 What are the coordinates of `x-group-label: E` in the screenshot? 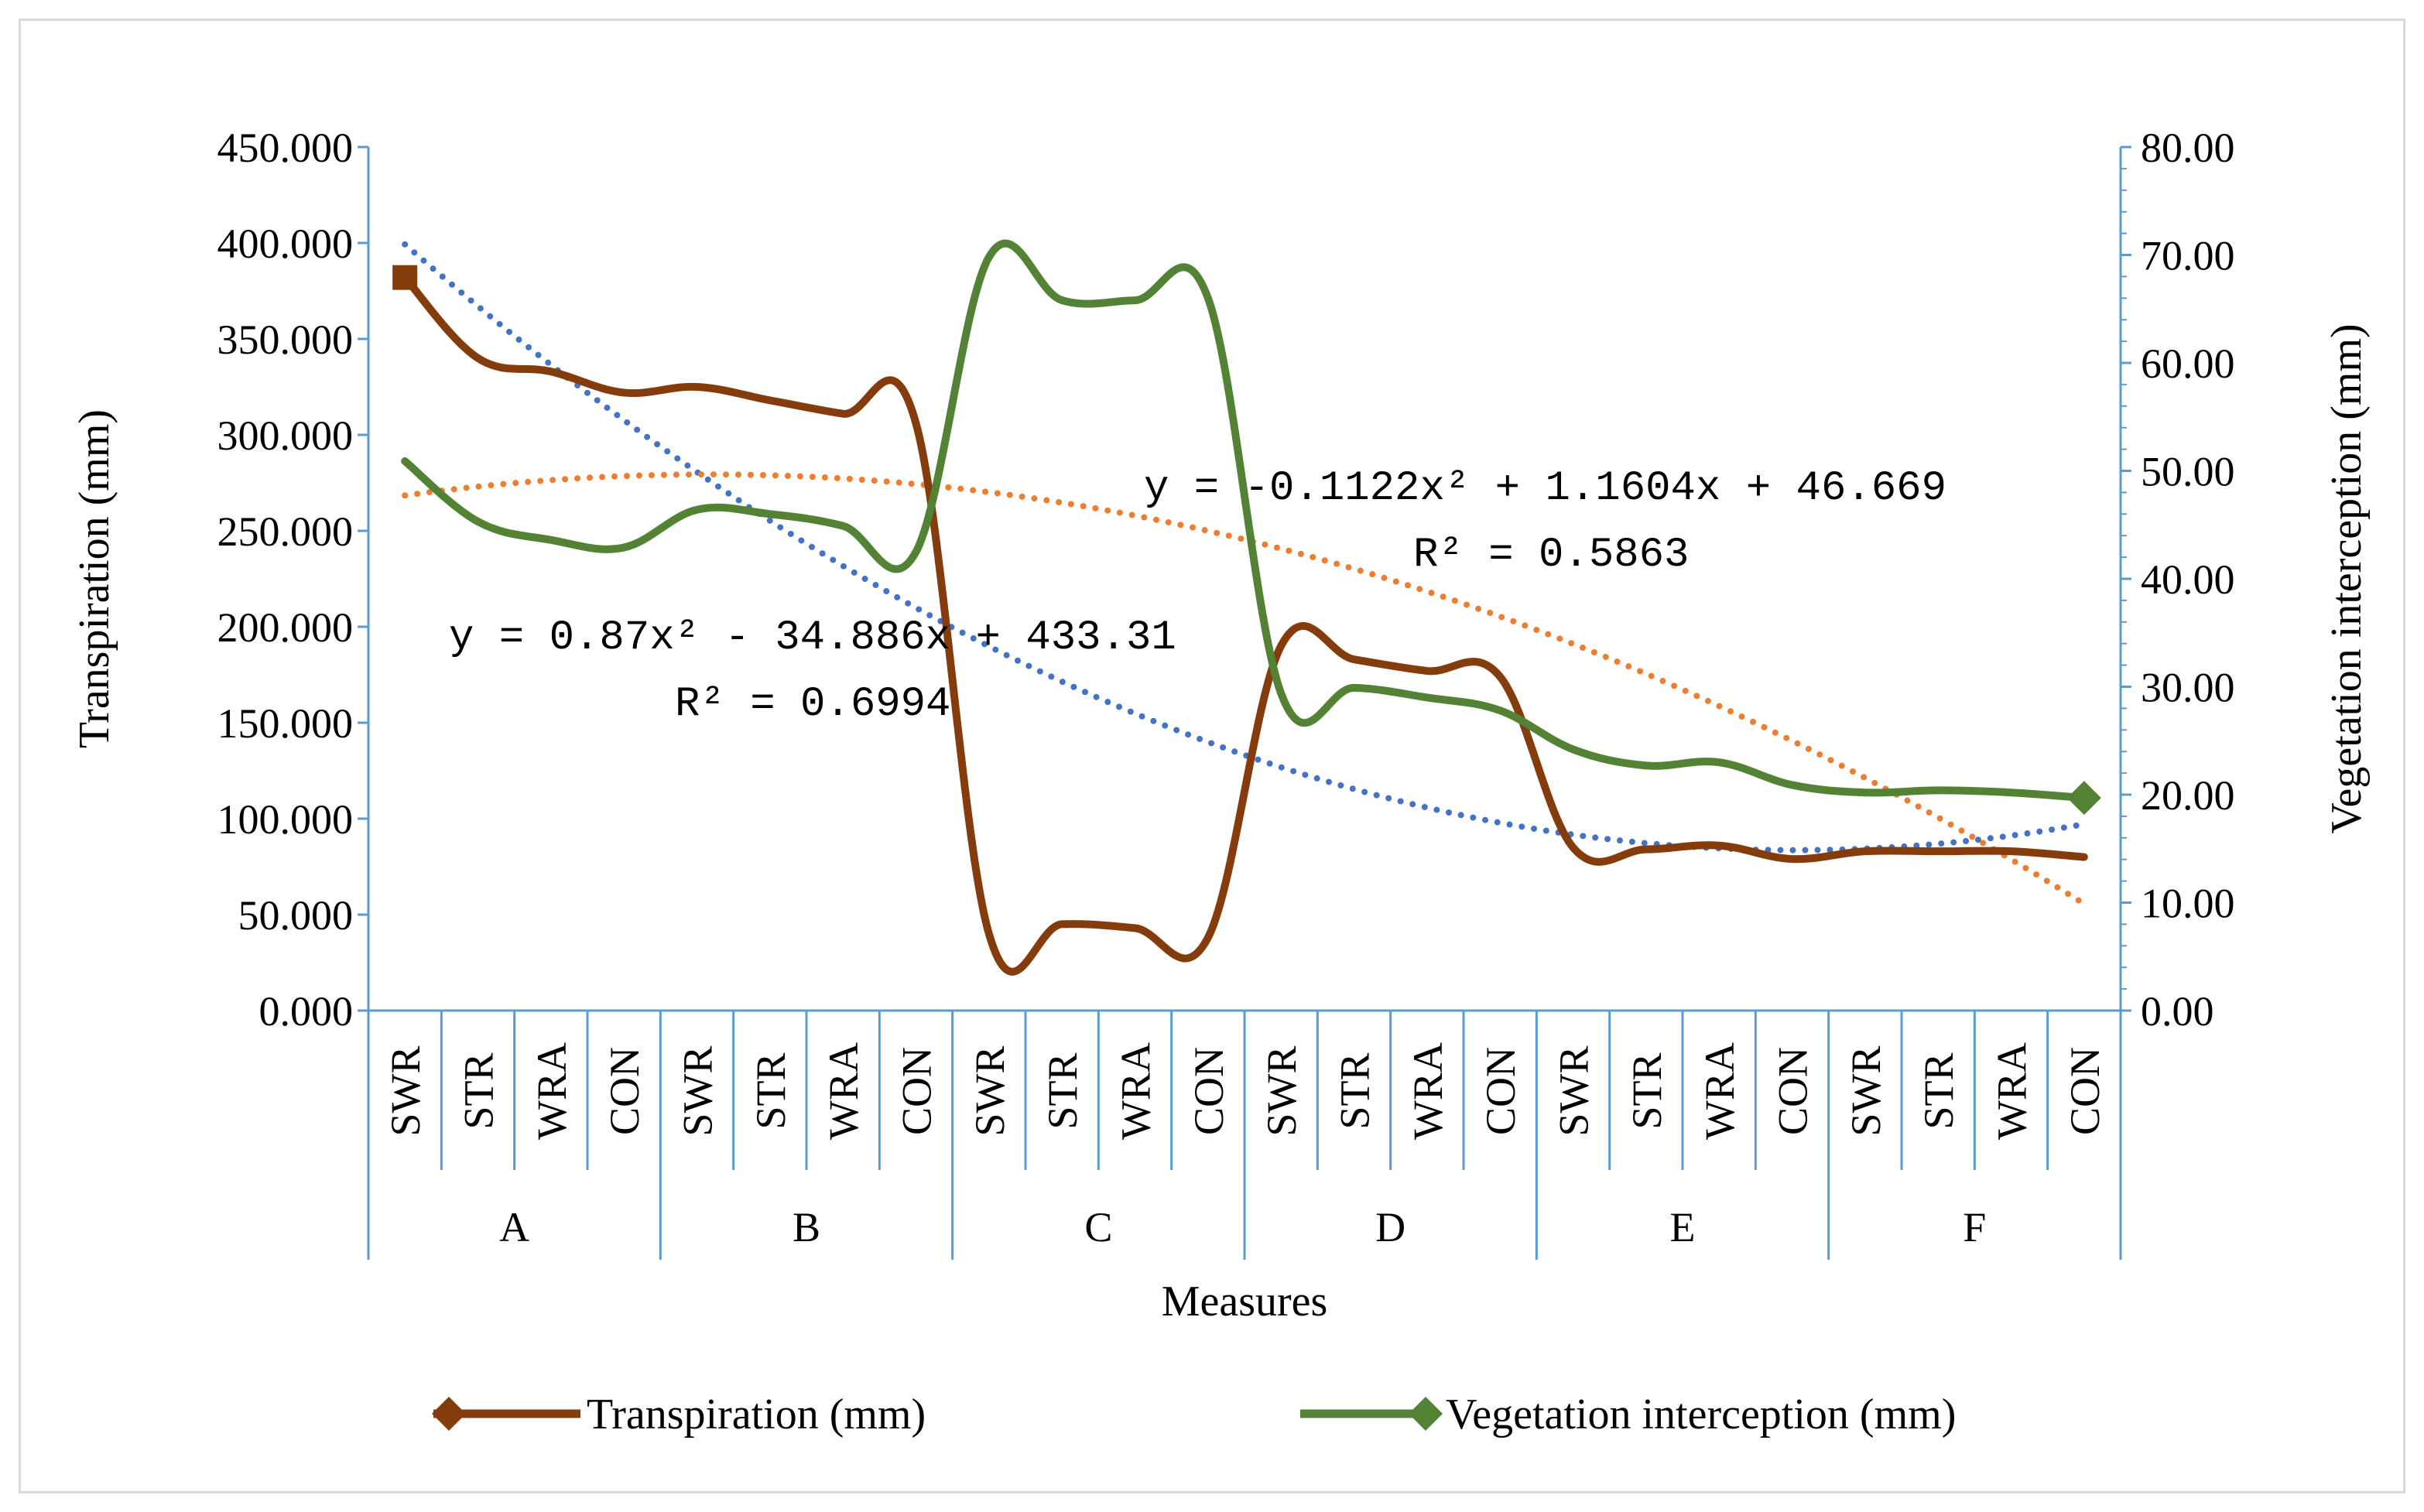 It's located at (1683, 1227).